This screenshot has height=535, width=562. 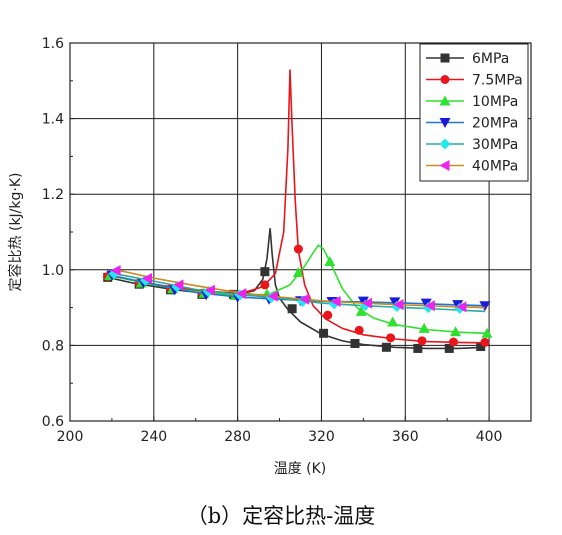 What do you see at coordinates (15, 232) in the screenshot?
I see `y-axis-label: 定容比热 (kJ/kg·K)` at bounding box center [15, 232].